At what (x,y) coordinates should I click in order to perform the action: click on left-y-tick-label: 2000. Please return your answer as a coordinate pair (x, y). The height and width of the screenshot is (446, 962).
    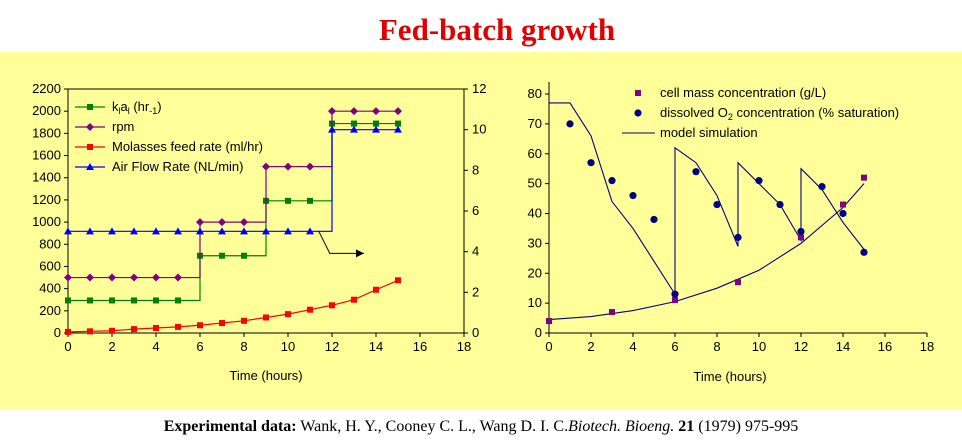
    Looking at the image, I should click on (46, 110).